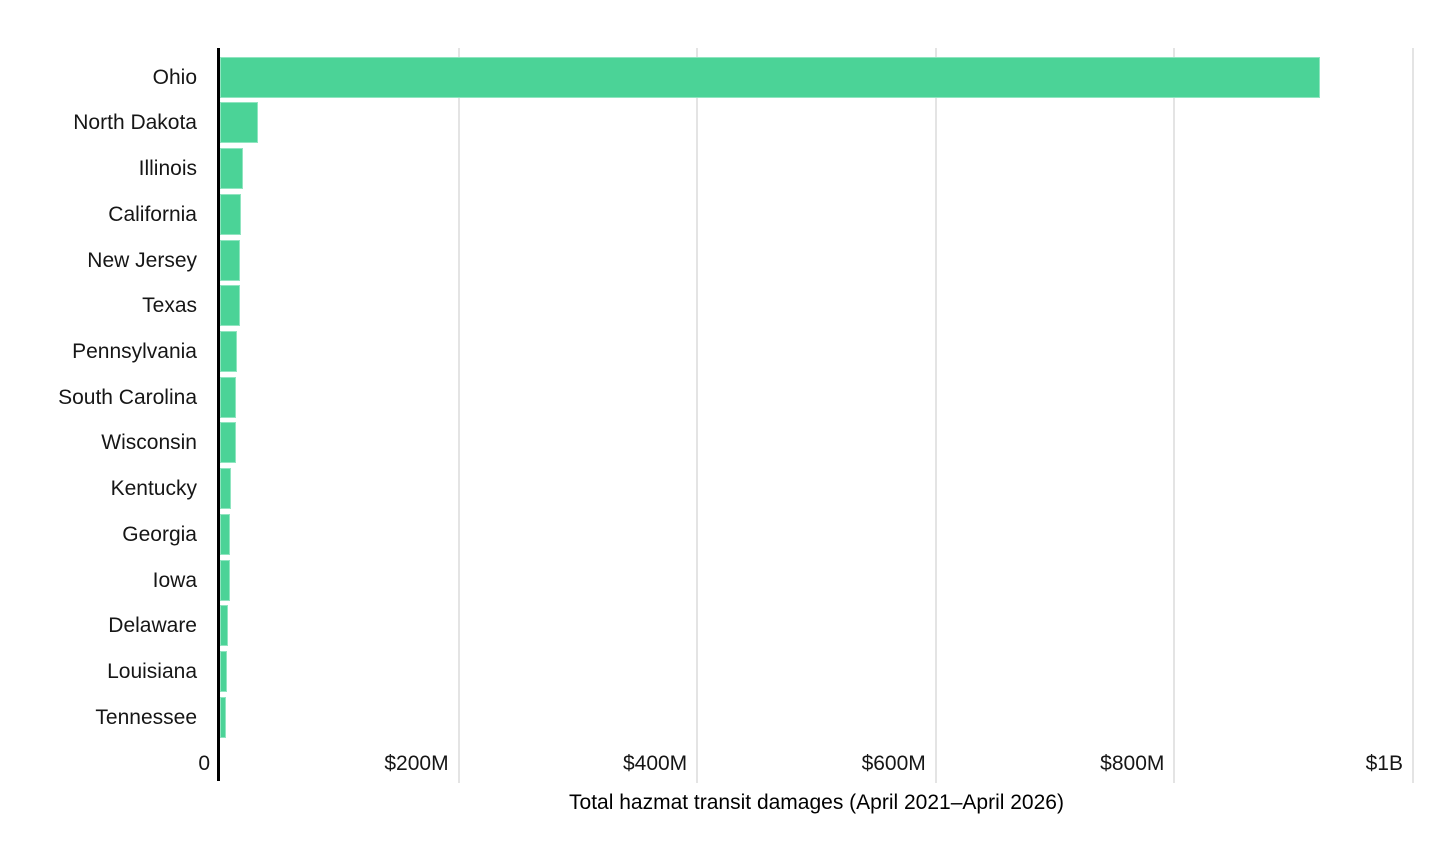 The image size is (1450, 850). What do you see at coordinates (149, 443) in the screenshot?
I see `category-label: Wisconsin` at bounding box center [149, 443].